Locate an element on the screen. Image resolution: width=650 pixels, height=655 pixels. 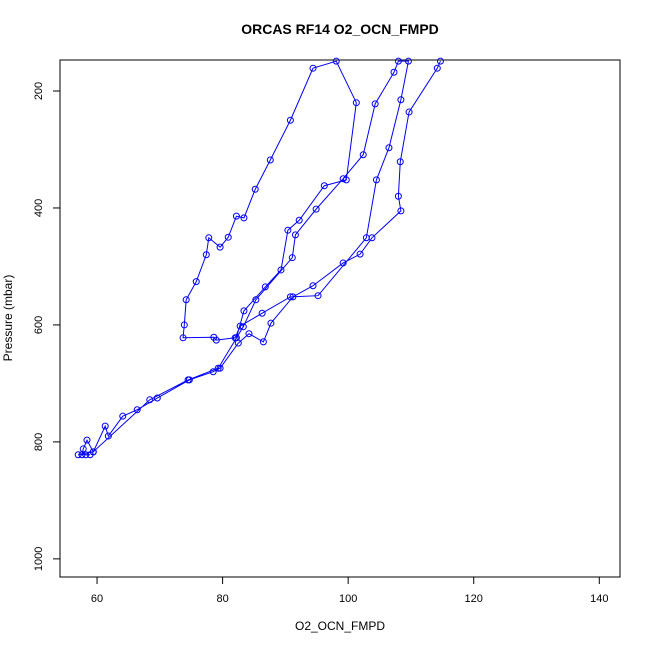
x-tick-label: 100 is located at coordinates (348, 599).